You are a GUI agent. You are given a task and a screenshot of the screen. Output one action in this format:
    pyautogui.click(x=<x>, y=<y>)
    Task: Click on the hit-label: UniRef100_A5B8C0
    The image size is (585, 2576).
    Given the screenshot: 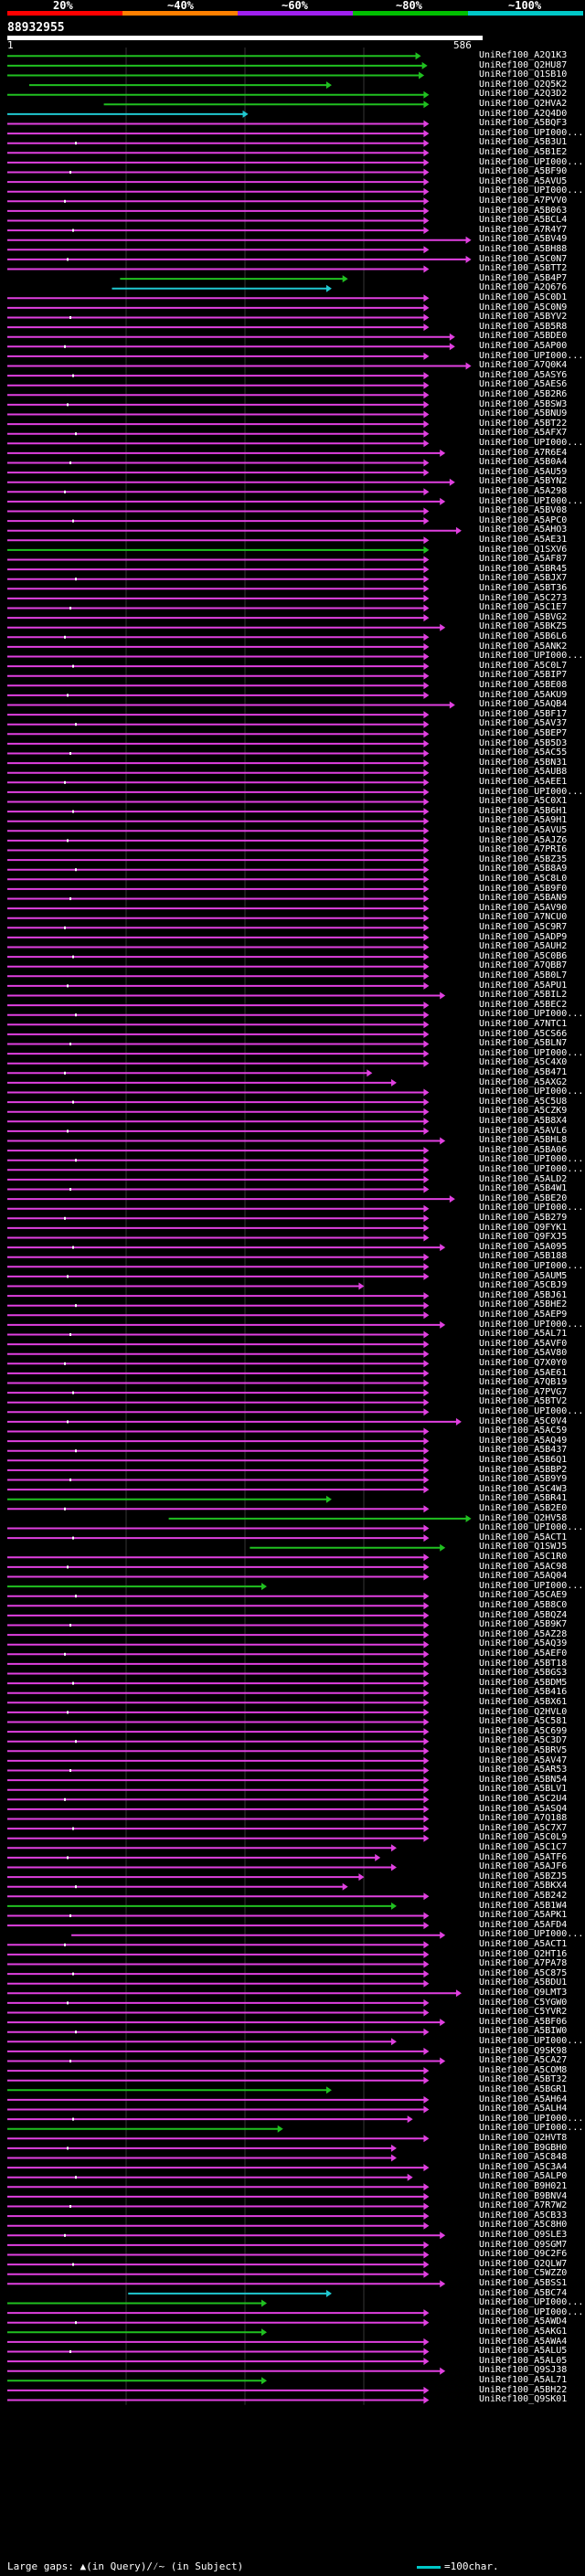 What is the action you would take?
    pyautogui.click(x=523, y=1605)
    